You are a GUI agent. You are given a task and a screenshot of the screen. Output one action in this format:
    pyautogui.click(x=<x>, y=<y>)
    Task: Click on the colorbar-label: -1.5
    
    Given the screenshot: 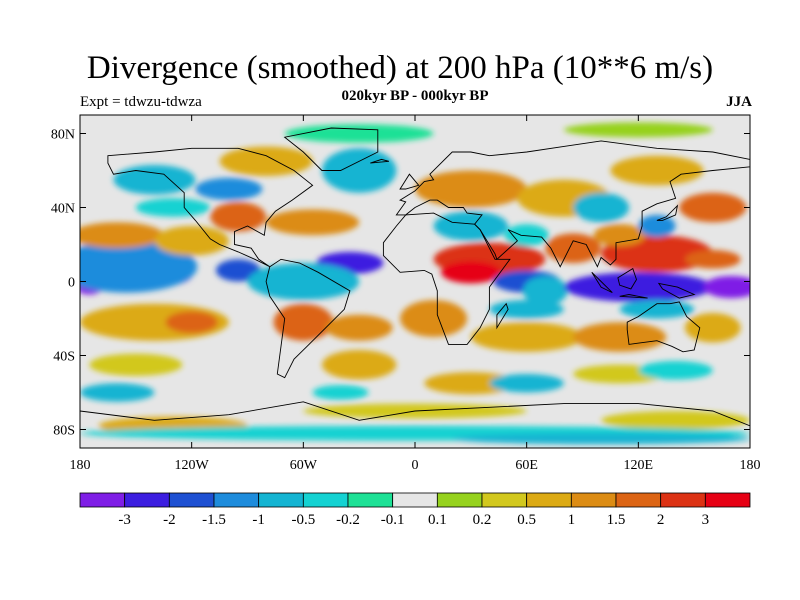 What is the action you would take?
    pyautogui.click(x=214, y=520)
    